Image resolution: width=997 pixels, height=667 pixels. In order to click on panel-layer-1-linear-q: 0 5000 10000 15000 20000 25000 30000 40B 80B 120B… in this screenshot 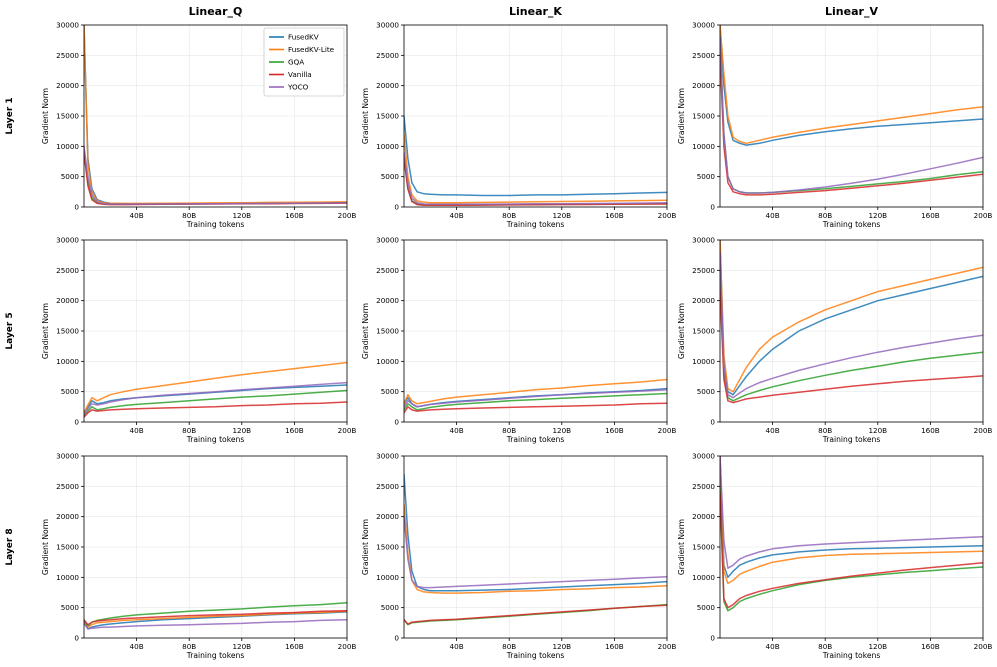, I will do `click(198, 125)`.